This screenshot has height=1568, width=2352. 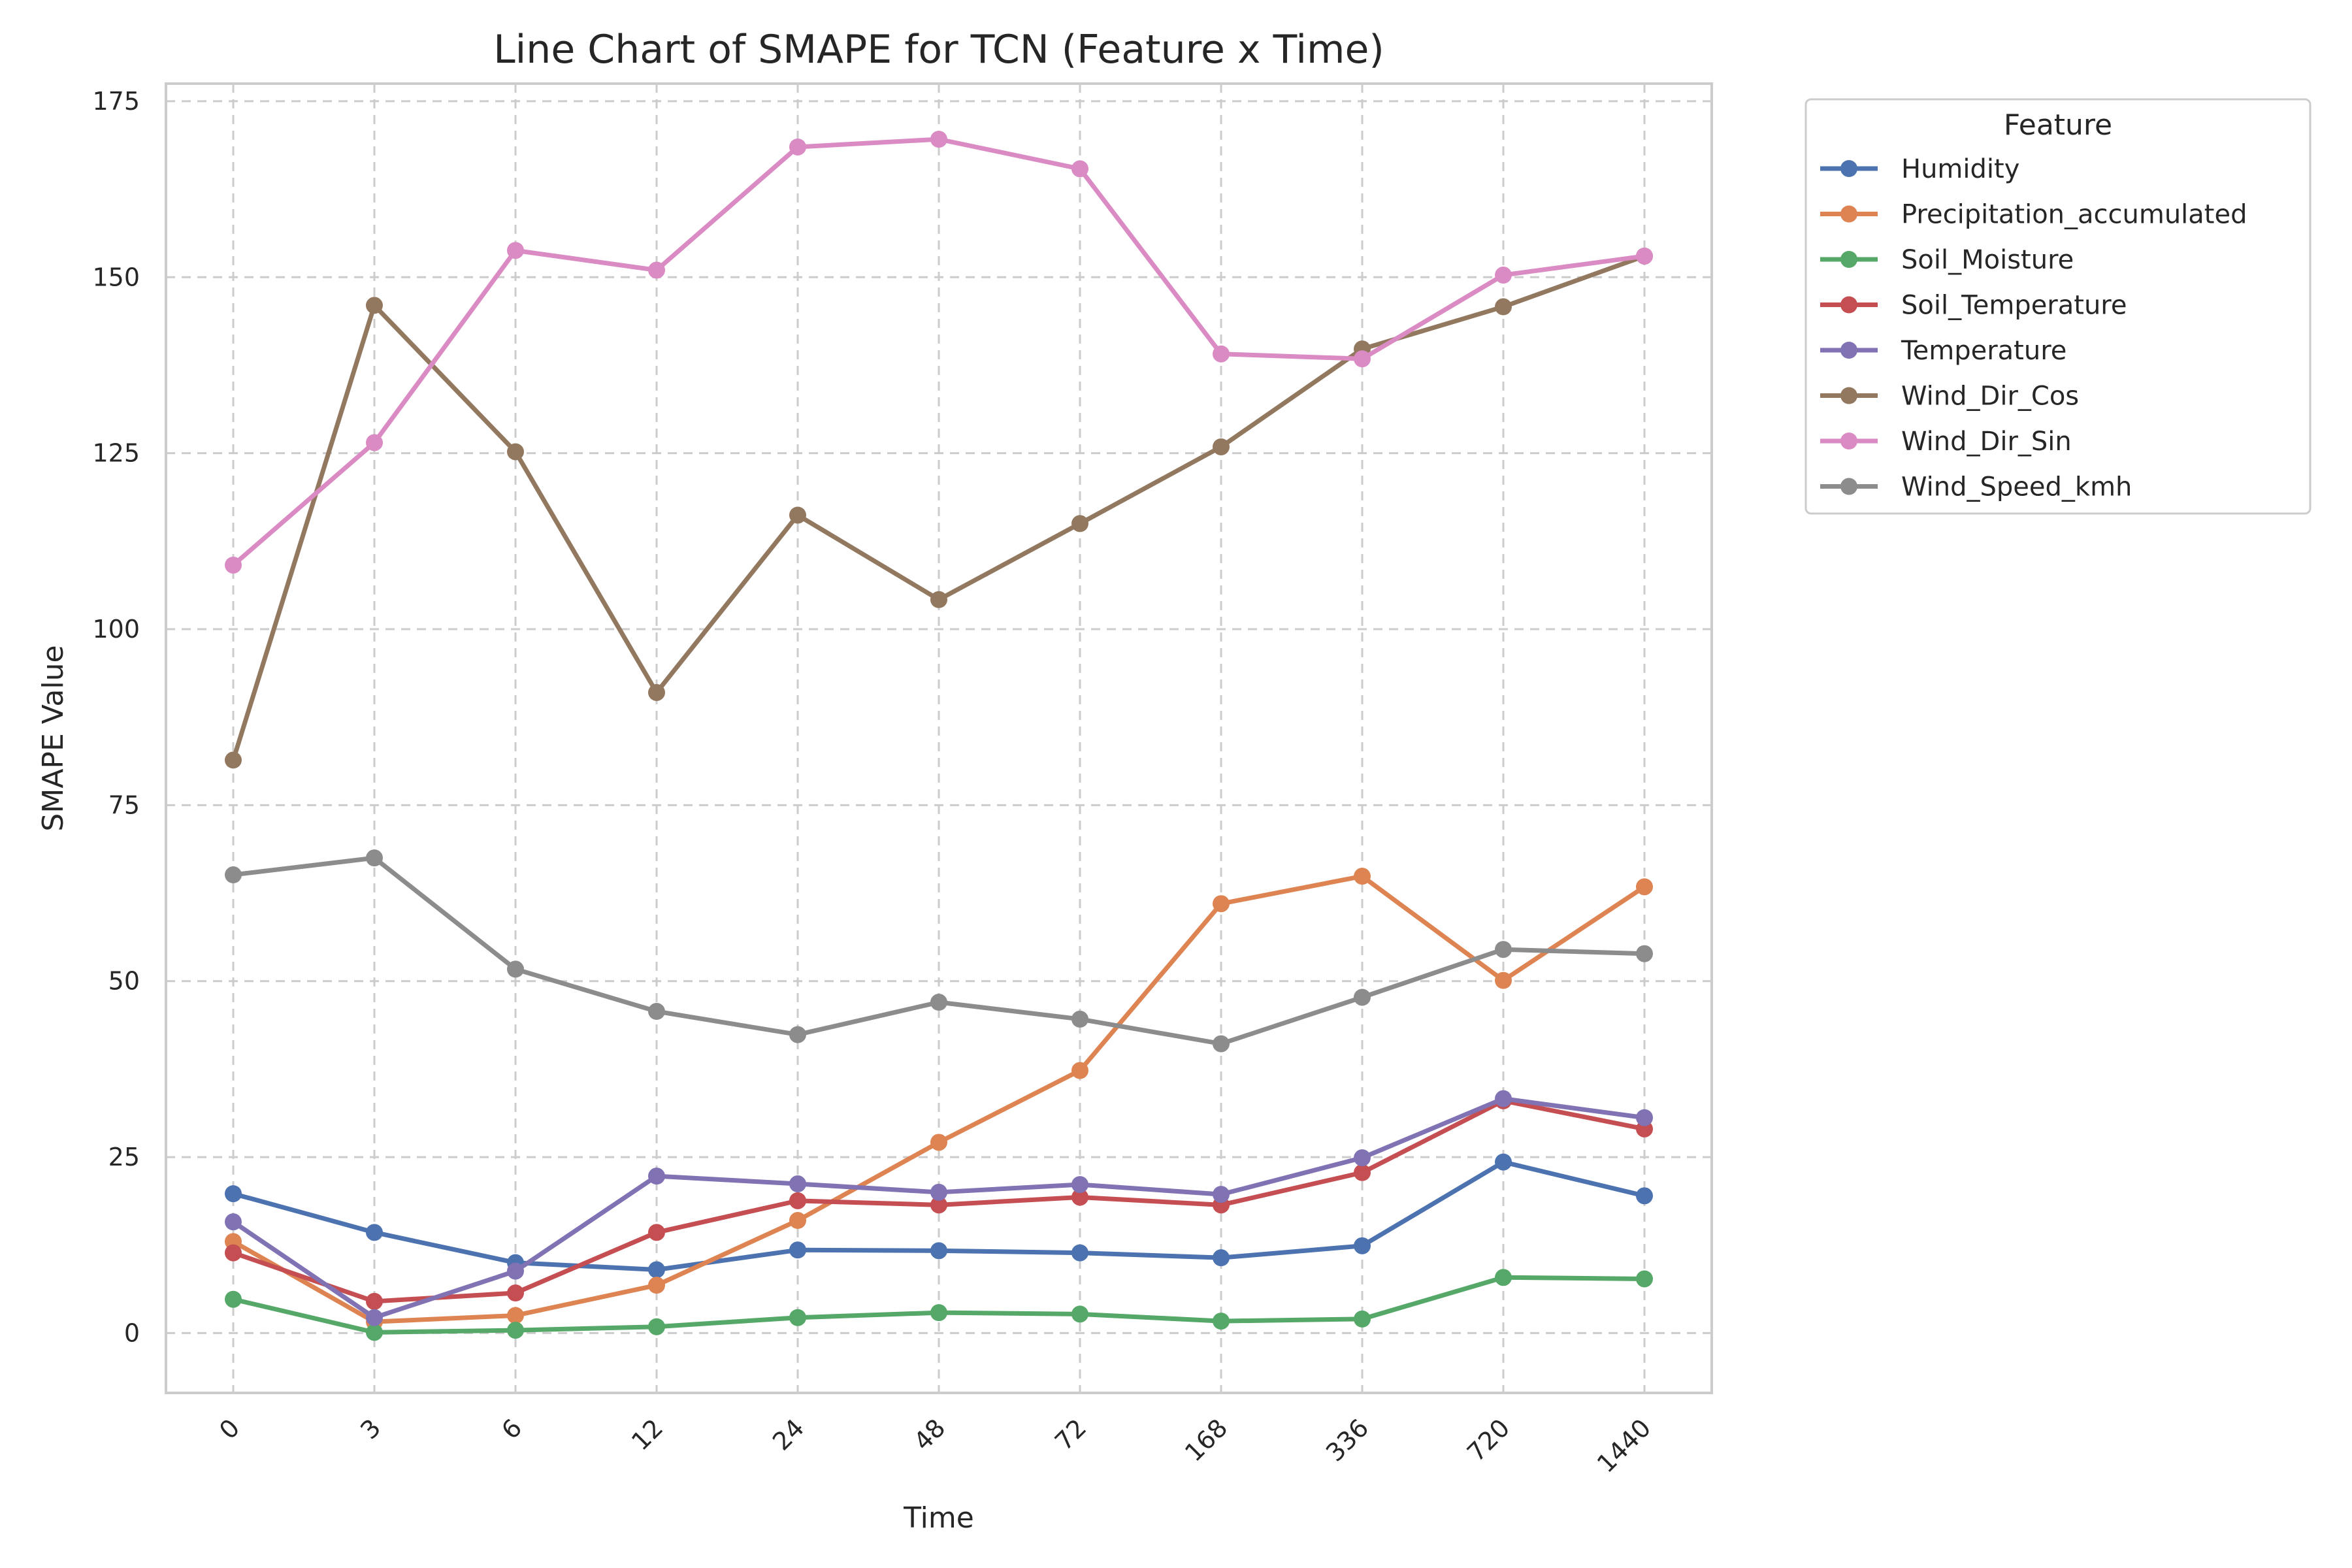 What do you see at coordinates (1986, 442) in the screenshot?
I see `legend-label: Wind_Dir_Sin` at bounding box center [1986, 442].